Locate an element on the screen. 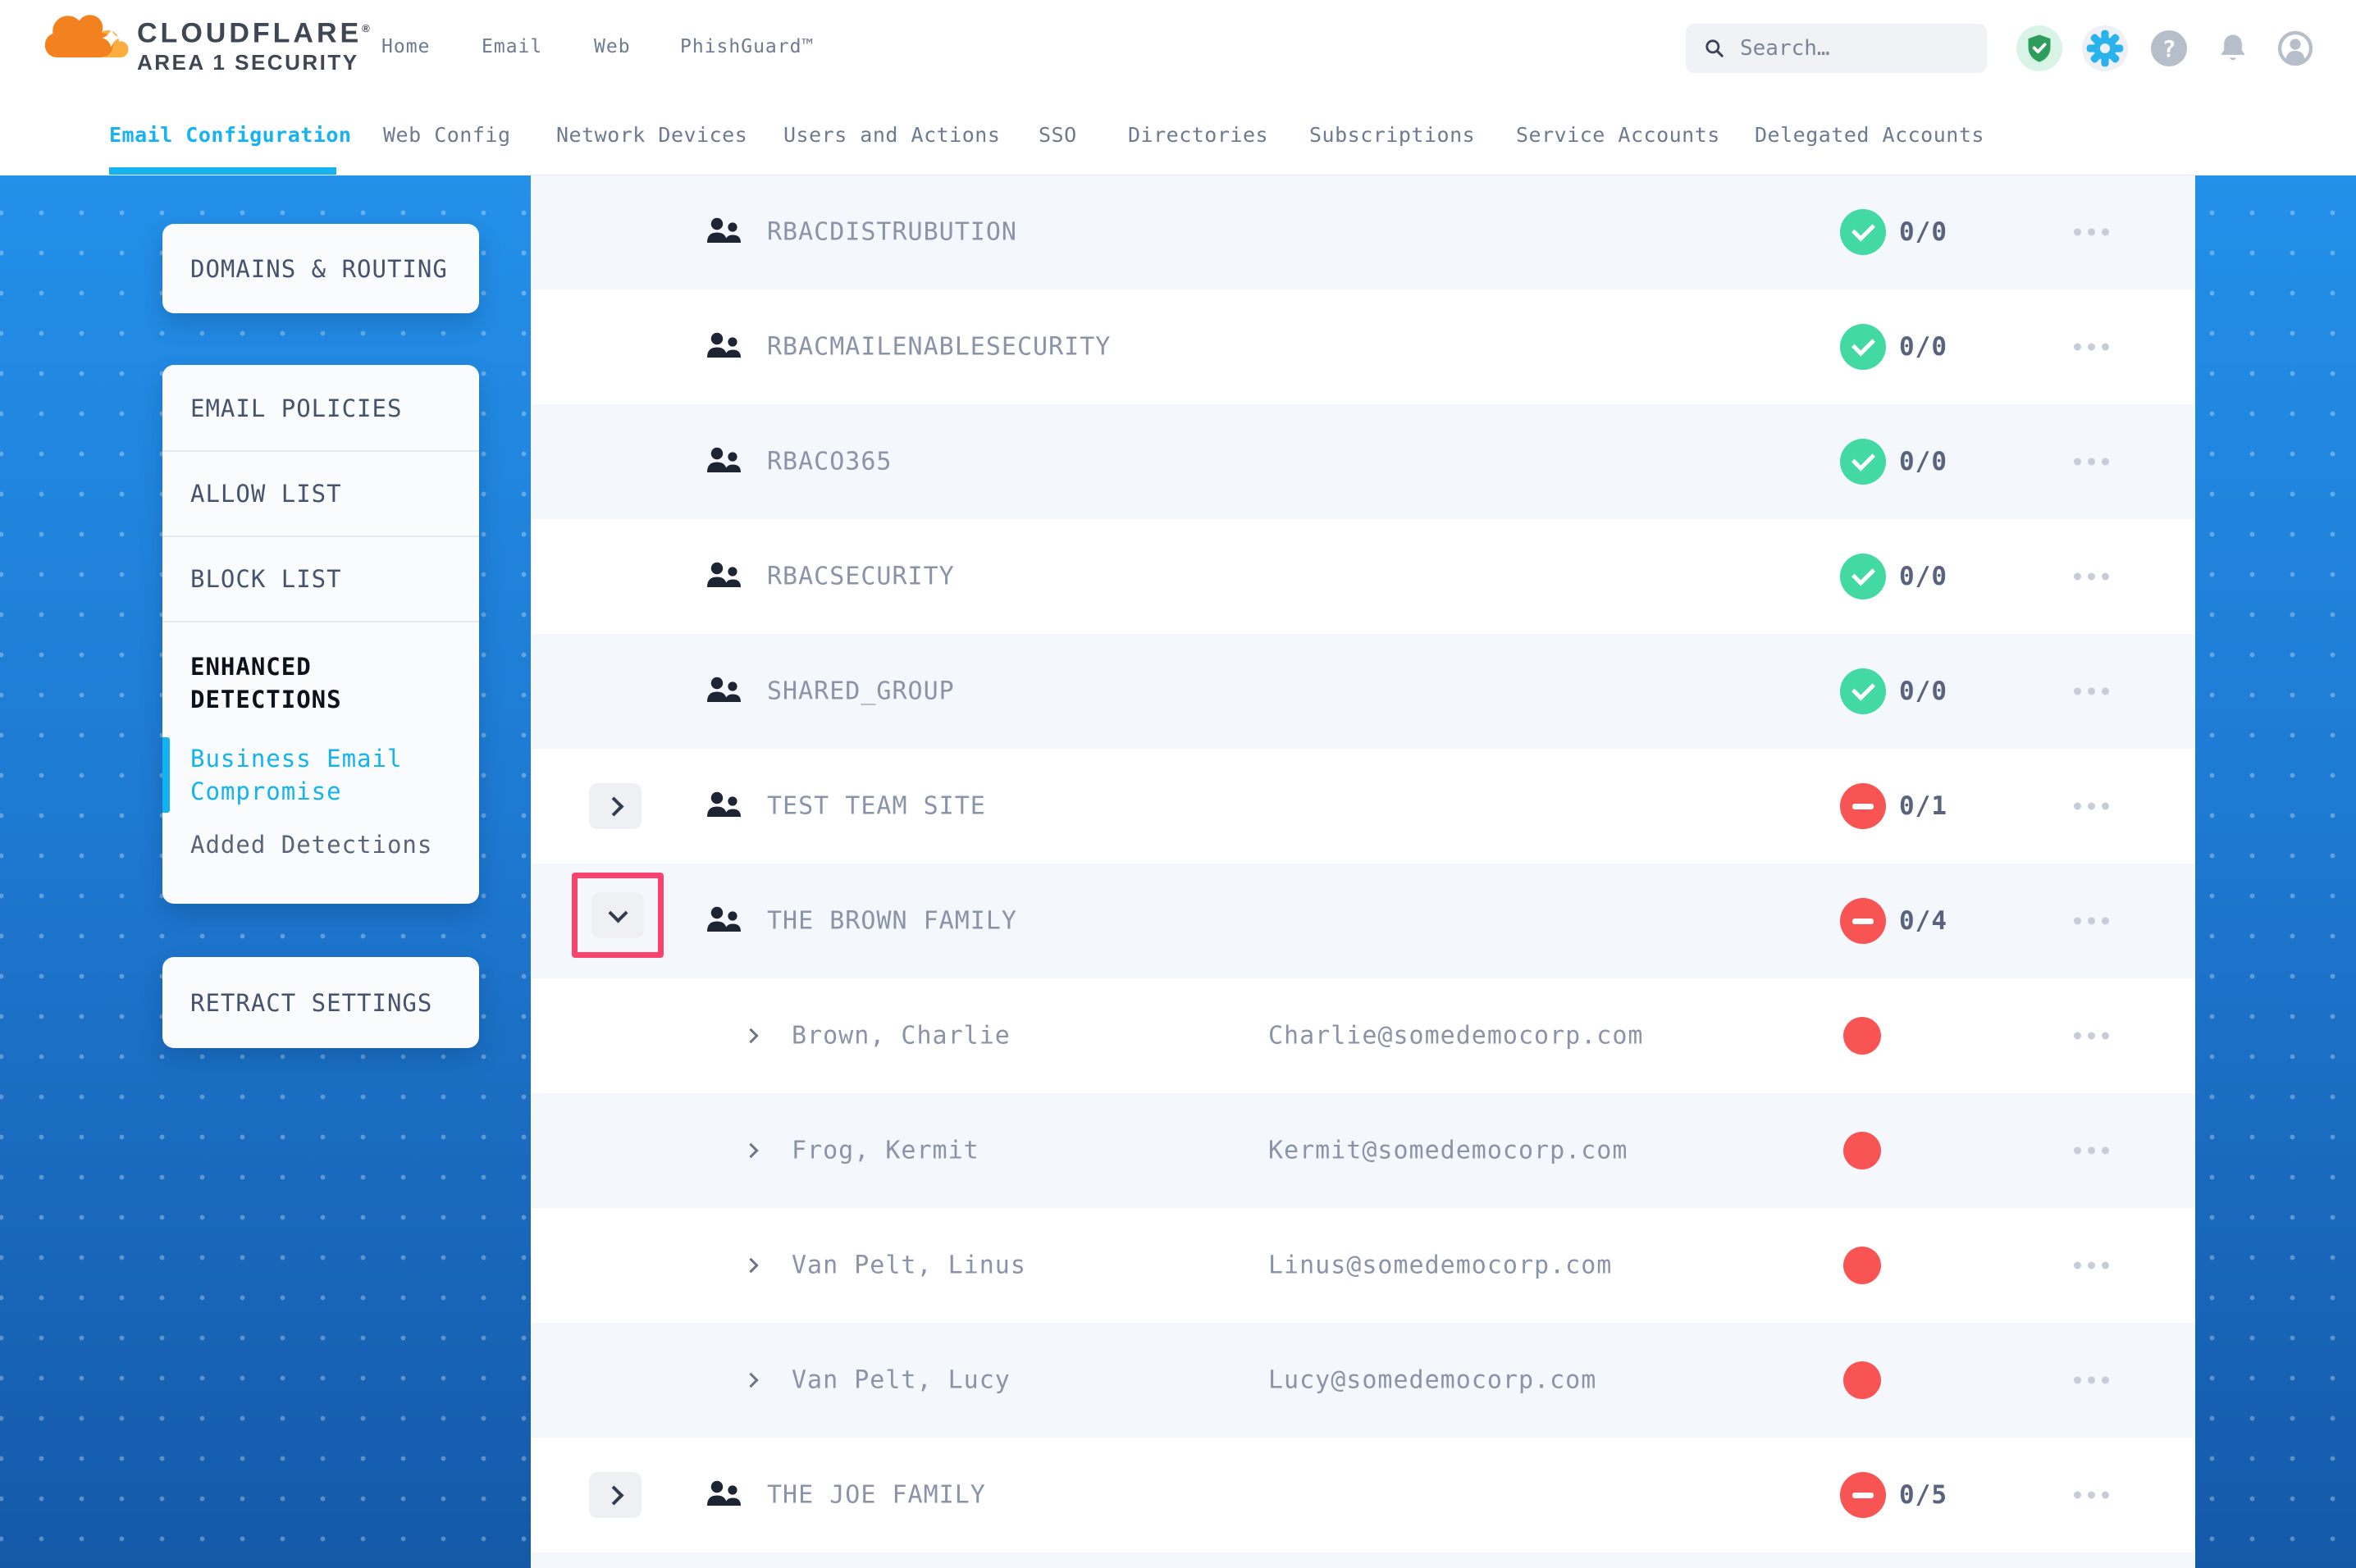 The image size is (2356, 1568). tab-service-accounts: Service Accounts is located at coordinates (1618, 135).